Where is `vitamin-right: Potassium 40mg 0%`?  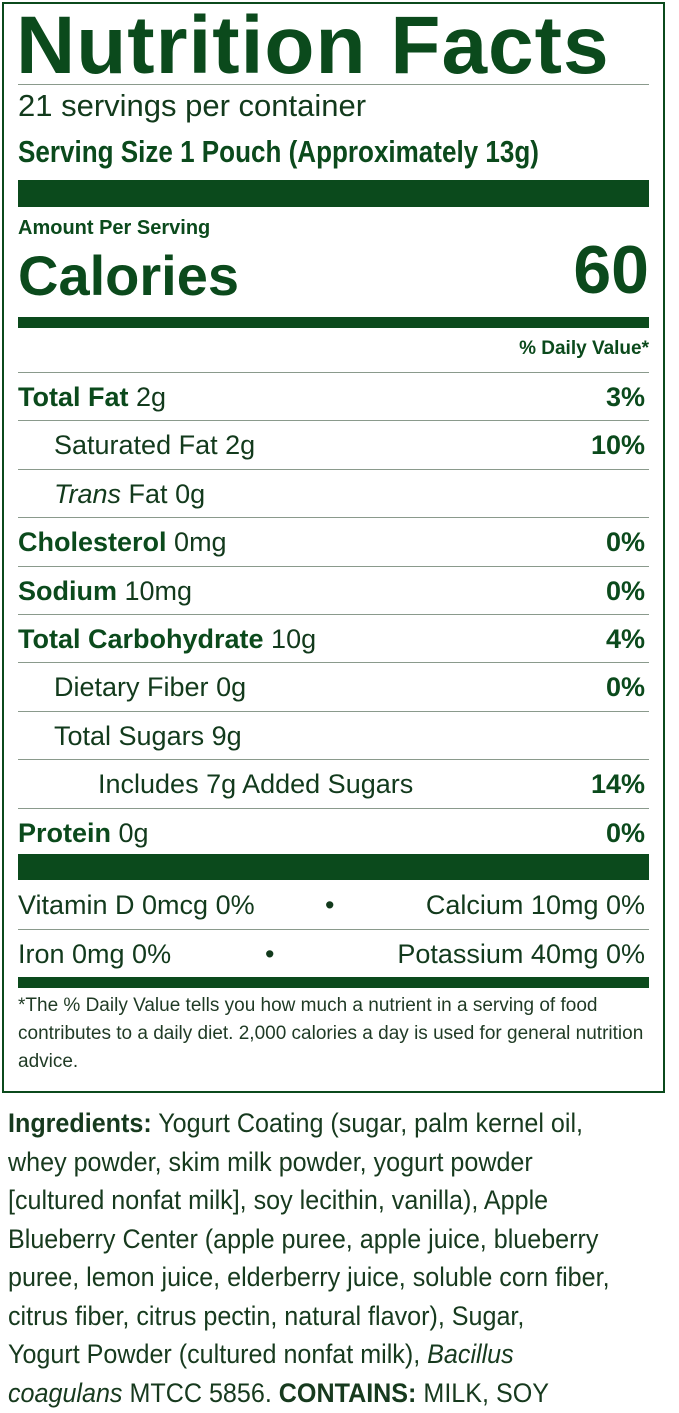 vitamin-right: Potassium 40mg 0% is located at coordinates (521, 953).